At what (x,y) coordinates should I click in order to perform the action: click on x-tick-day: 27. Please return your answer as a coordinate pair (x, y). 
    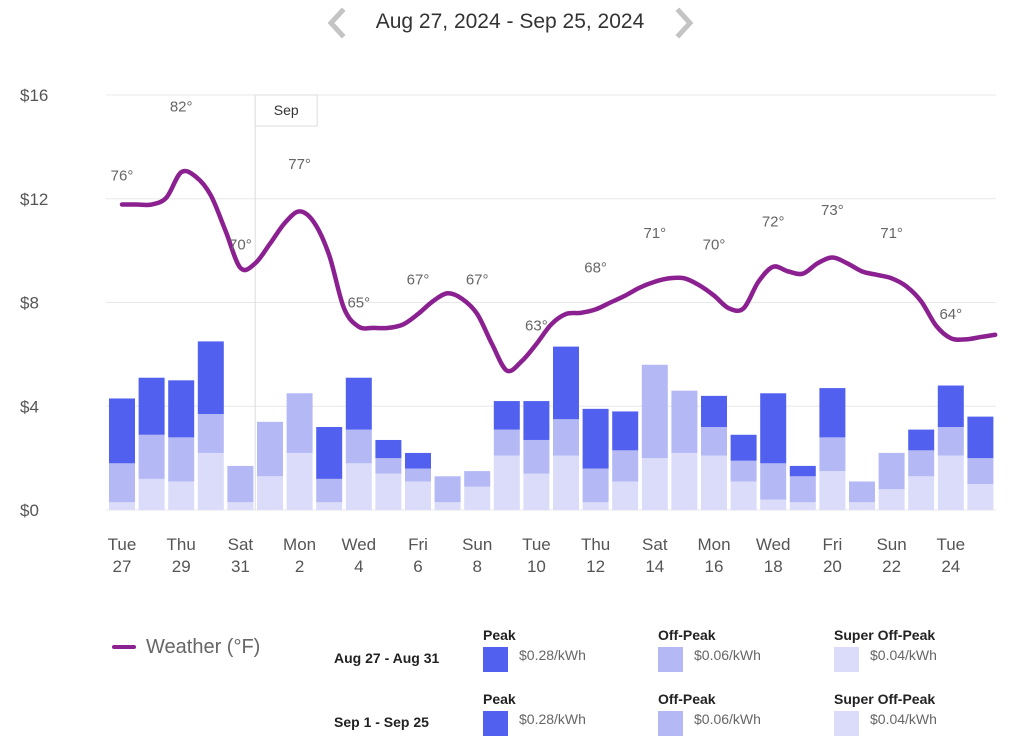
    Looking at the image, I should click on (122, 566).